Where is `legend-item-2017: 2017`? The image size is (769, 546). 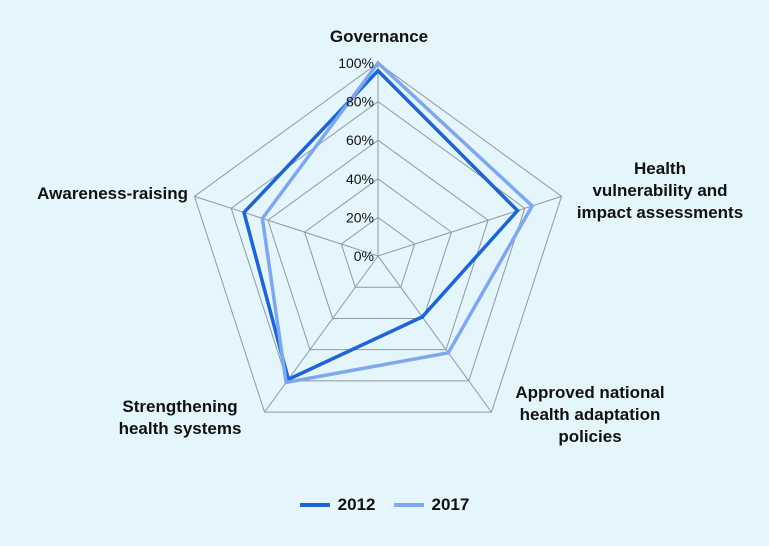 legend-item-2017: 2017 is located at coordinates (431, 505).